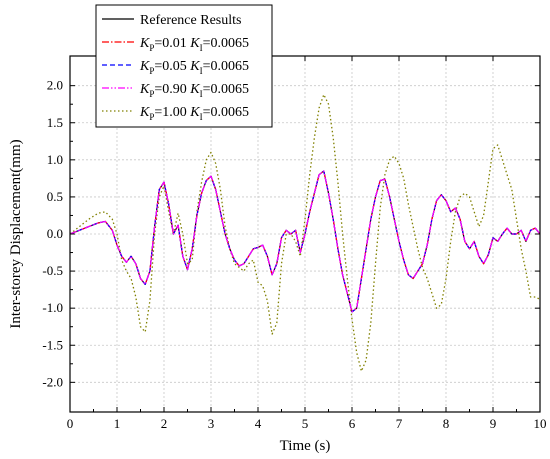  What do you see at coordinates (194, 67) in the screenshot?
I see `legend-label: KP=0.05 KI=0.0065` at bounding box center [194, 67].